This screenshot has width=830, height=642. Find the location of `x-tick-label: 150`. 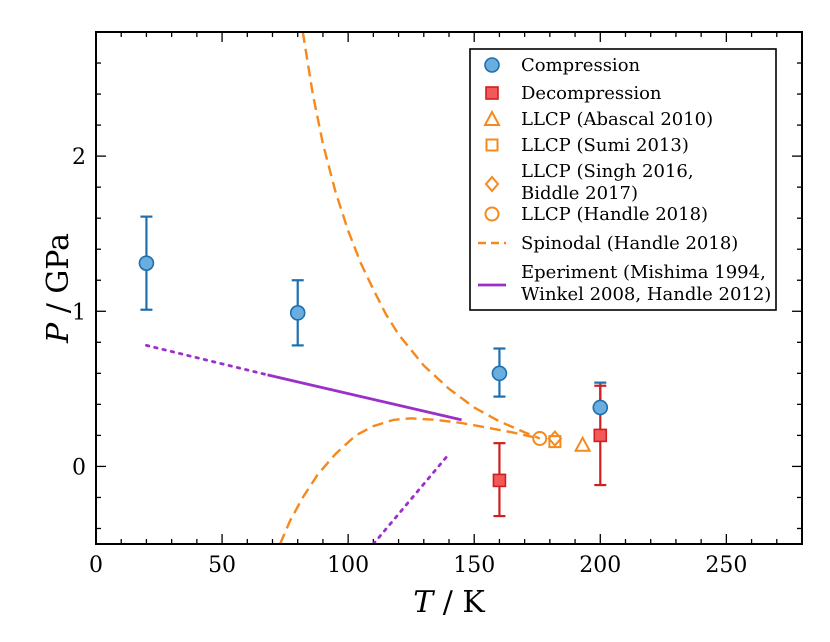

x-tick-label: 150 is located at coordinates (474, 565).